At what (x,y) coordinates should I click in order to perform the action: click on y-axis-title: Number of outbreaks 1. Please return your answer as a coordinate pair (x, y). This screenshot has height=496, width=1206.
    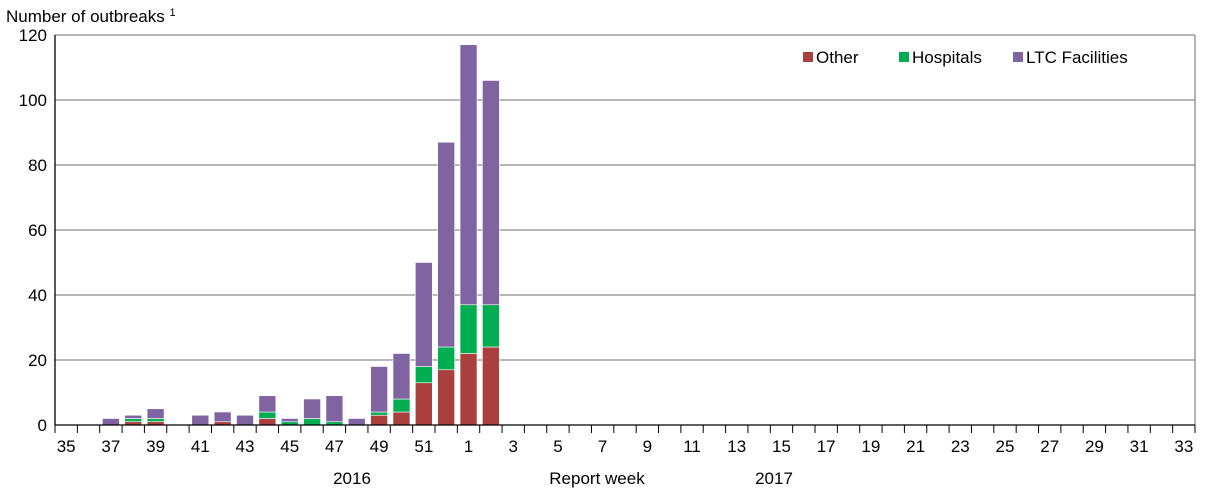
    Looking at the image, I should click on (91, 16).